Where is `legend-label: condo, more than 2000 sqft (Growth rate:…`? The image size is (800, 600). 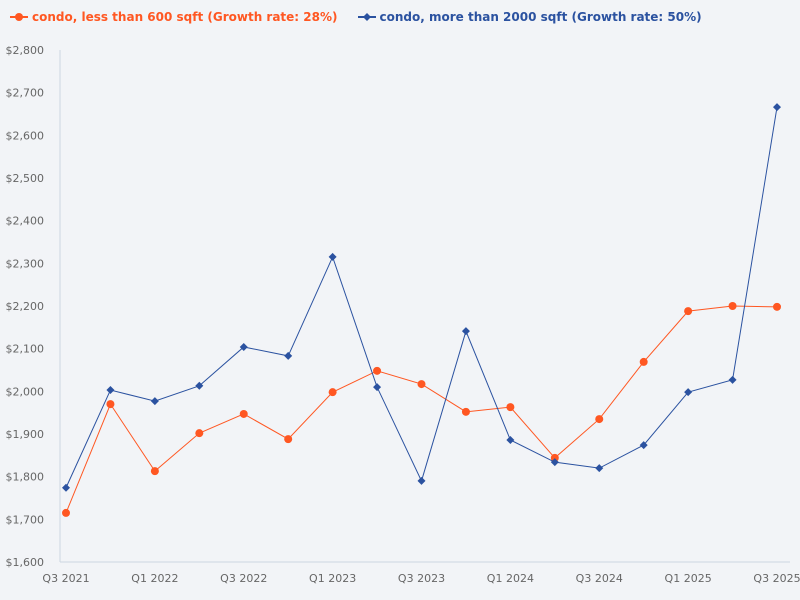 legend-label: condo, more than 2000 sqft (Growth rate:… is located at coordinates (540, 17).